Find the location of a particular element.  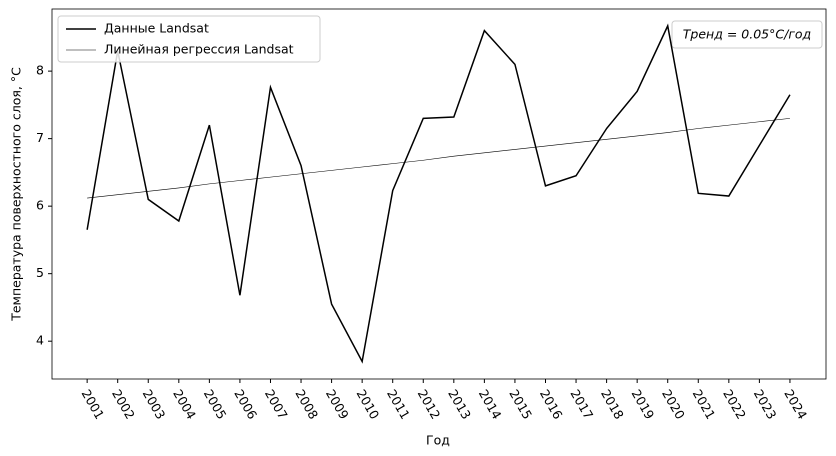

x-tick-label: 2011 is located at coordinates (398, 404).